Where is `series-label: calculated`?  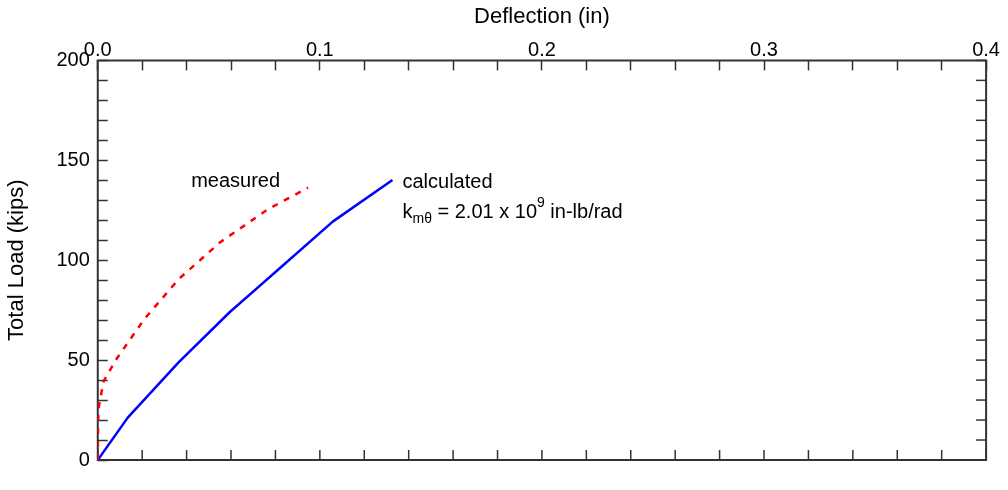
series-label: calculated is located at coordinates (447, 180).